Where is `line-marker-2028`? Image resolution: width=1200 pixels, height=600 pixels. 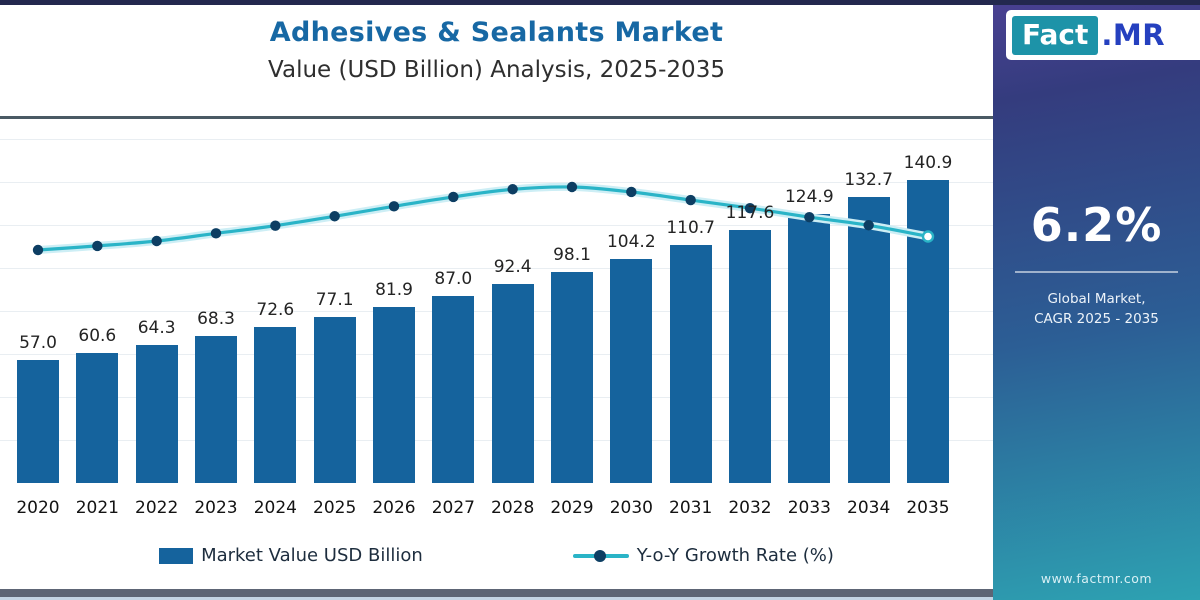
line-marker-2028 is located at coordinates (512, 189).